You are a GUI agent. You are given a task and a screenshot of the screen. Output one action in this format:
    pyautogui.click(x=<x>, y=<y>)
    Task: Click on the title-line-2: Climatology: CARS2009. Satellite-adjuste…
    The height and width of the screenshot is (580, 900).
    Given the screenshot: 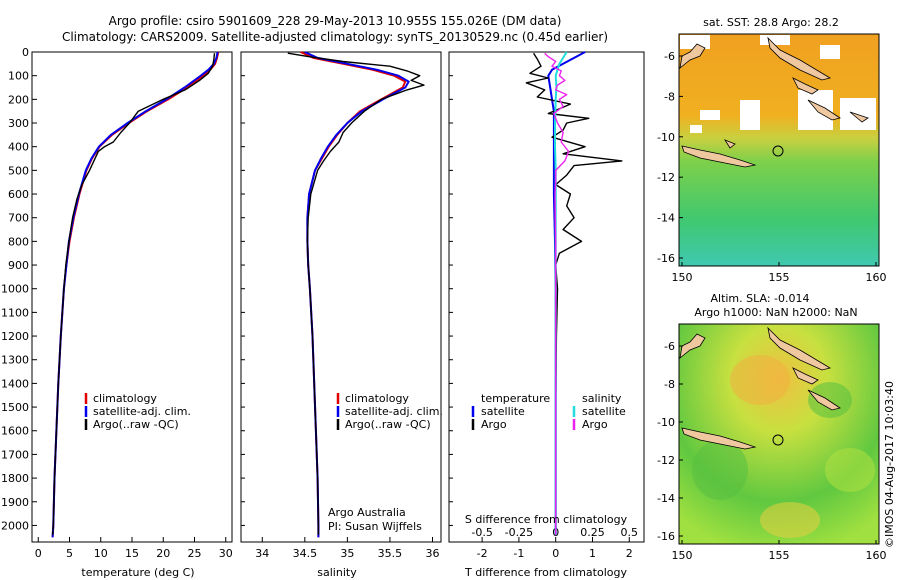 What is the action you would take?
    pyautogui.click(x=335, y=37)
    